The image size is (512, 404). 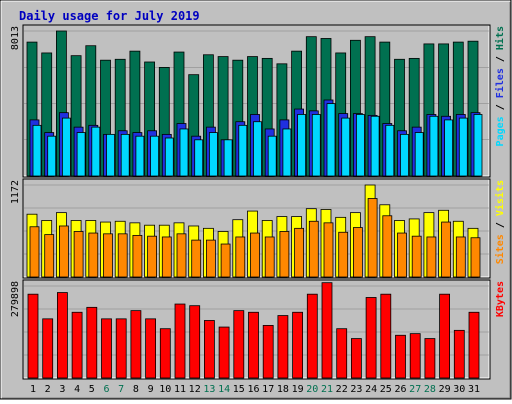 What do you see at coordinates (283, 389) in the screenshot?
I see `x-tick-label-18: 18` at bounding box center [283, 389].